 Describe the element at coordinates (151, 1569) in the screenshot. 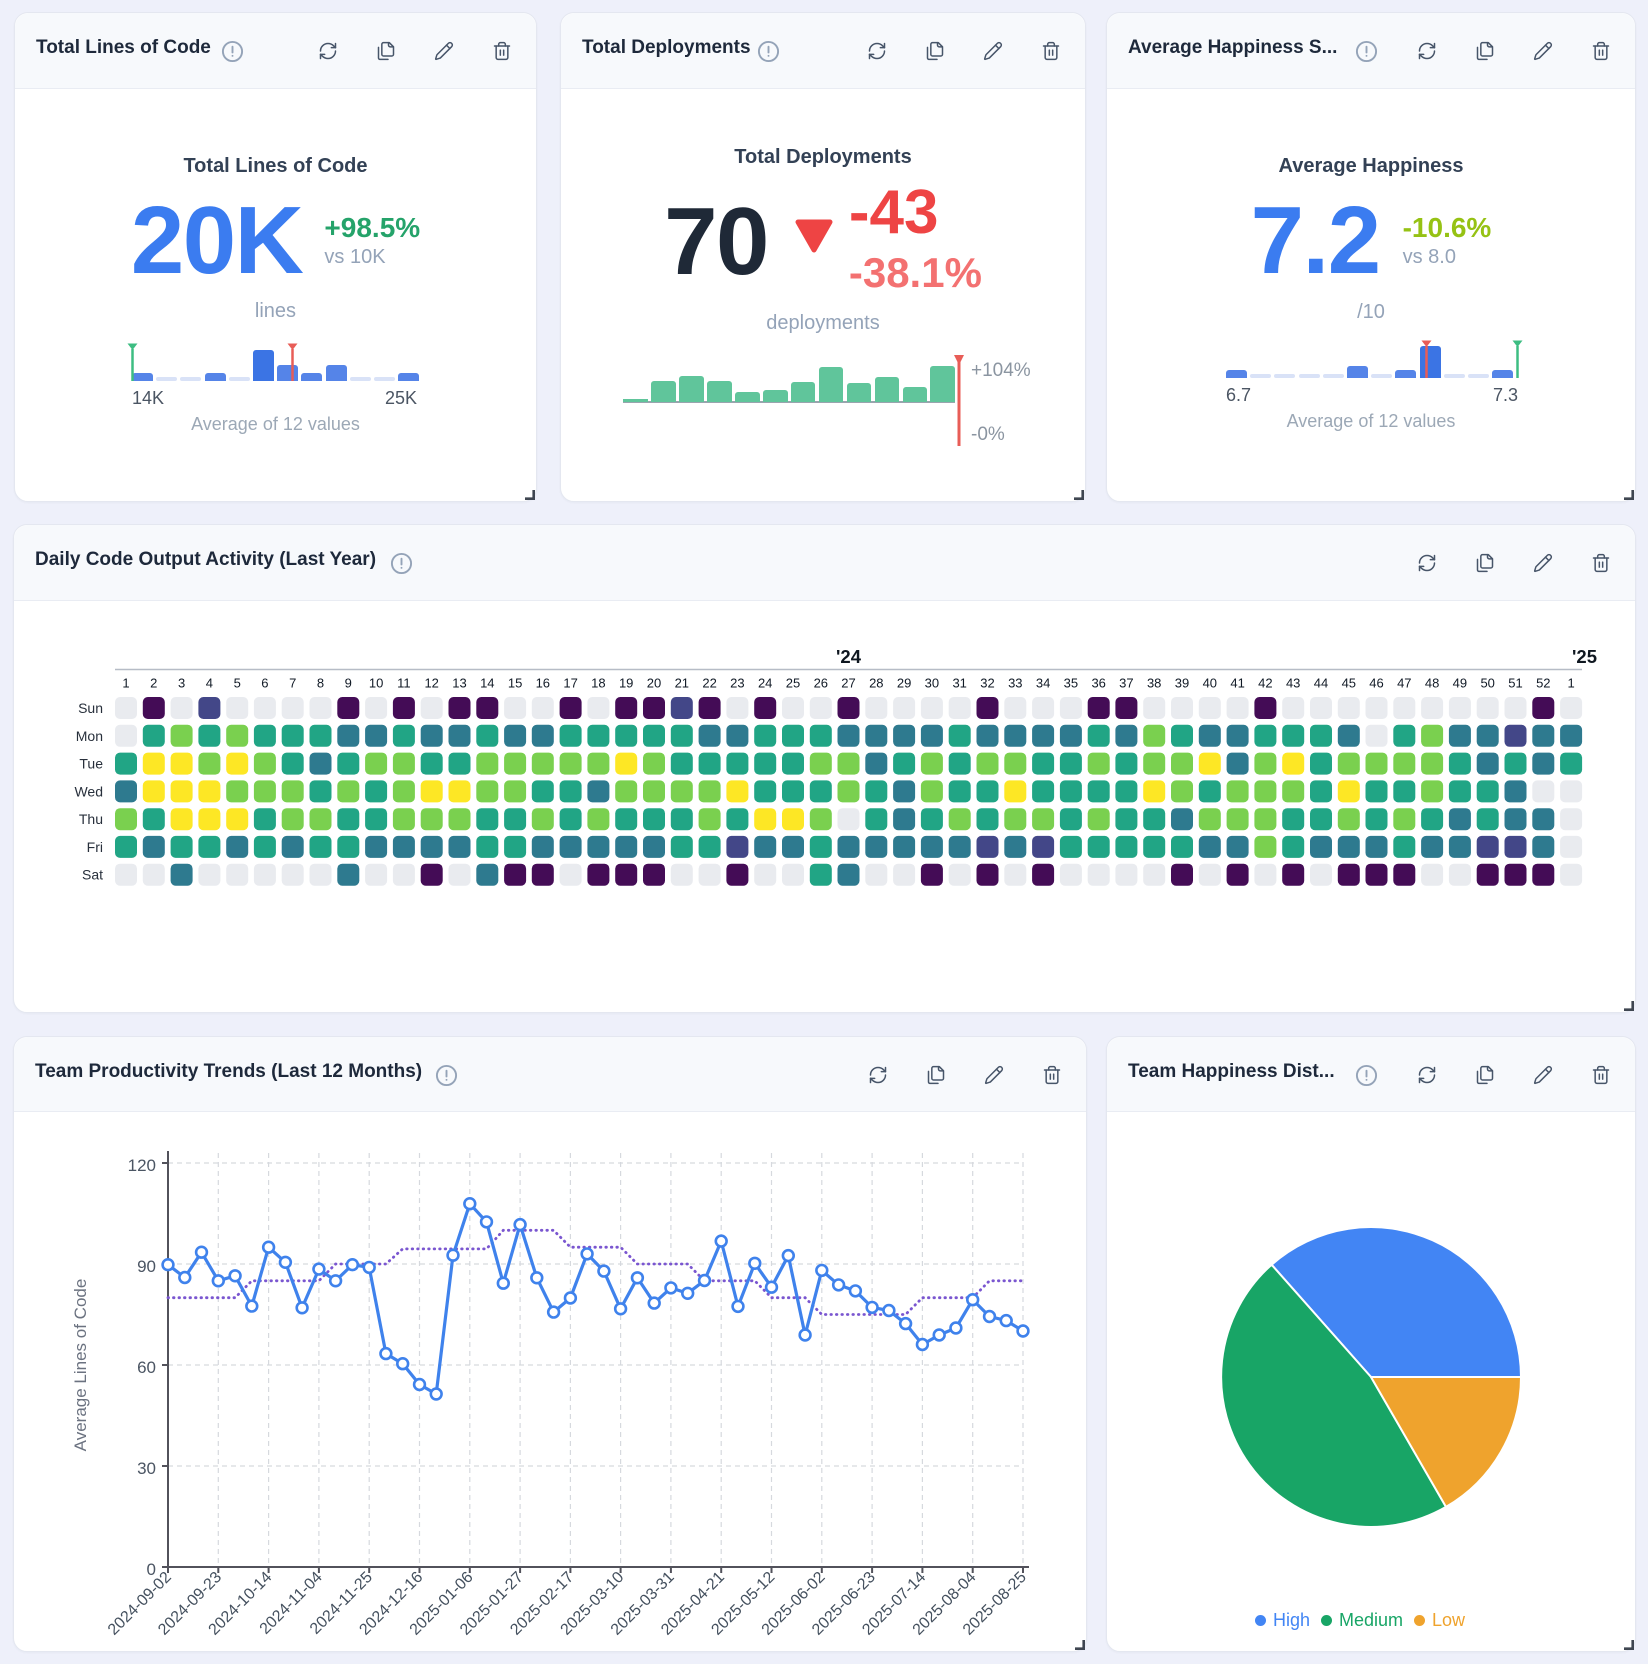

I see `svg-text: 0` at that location.